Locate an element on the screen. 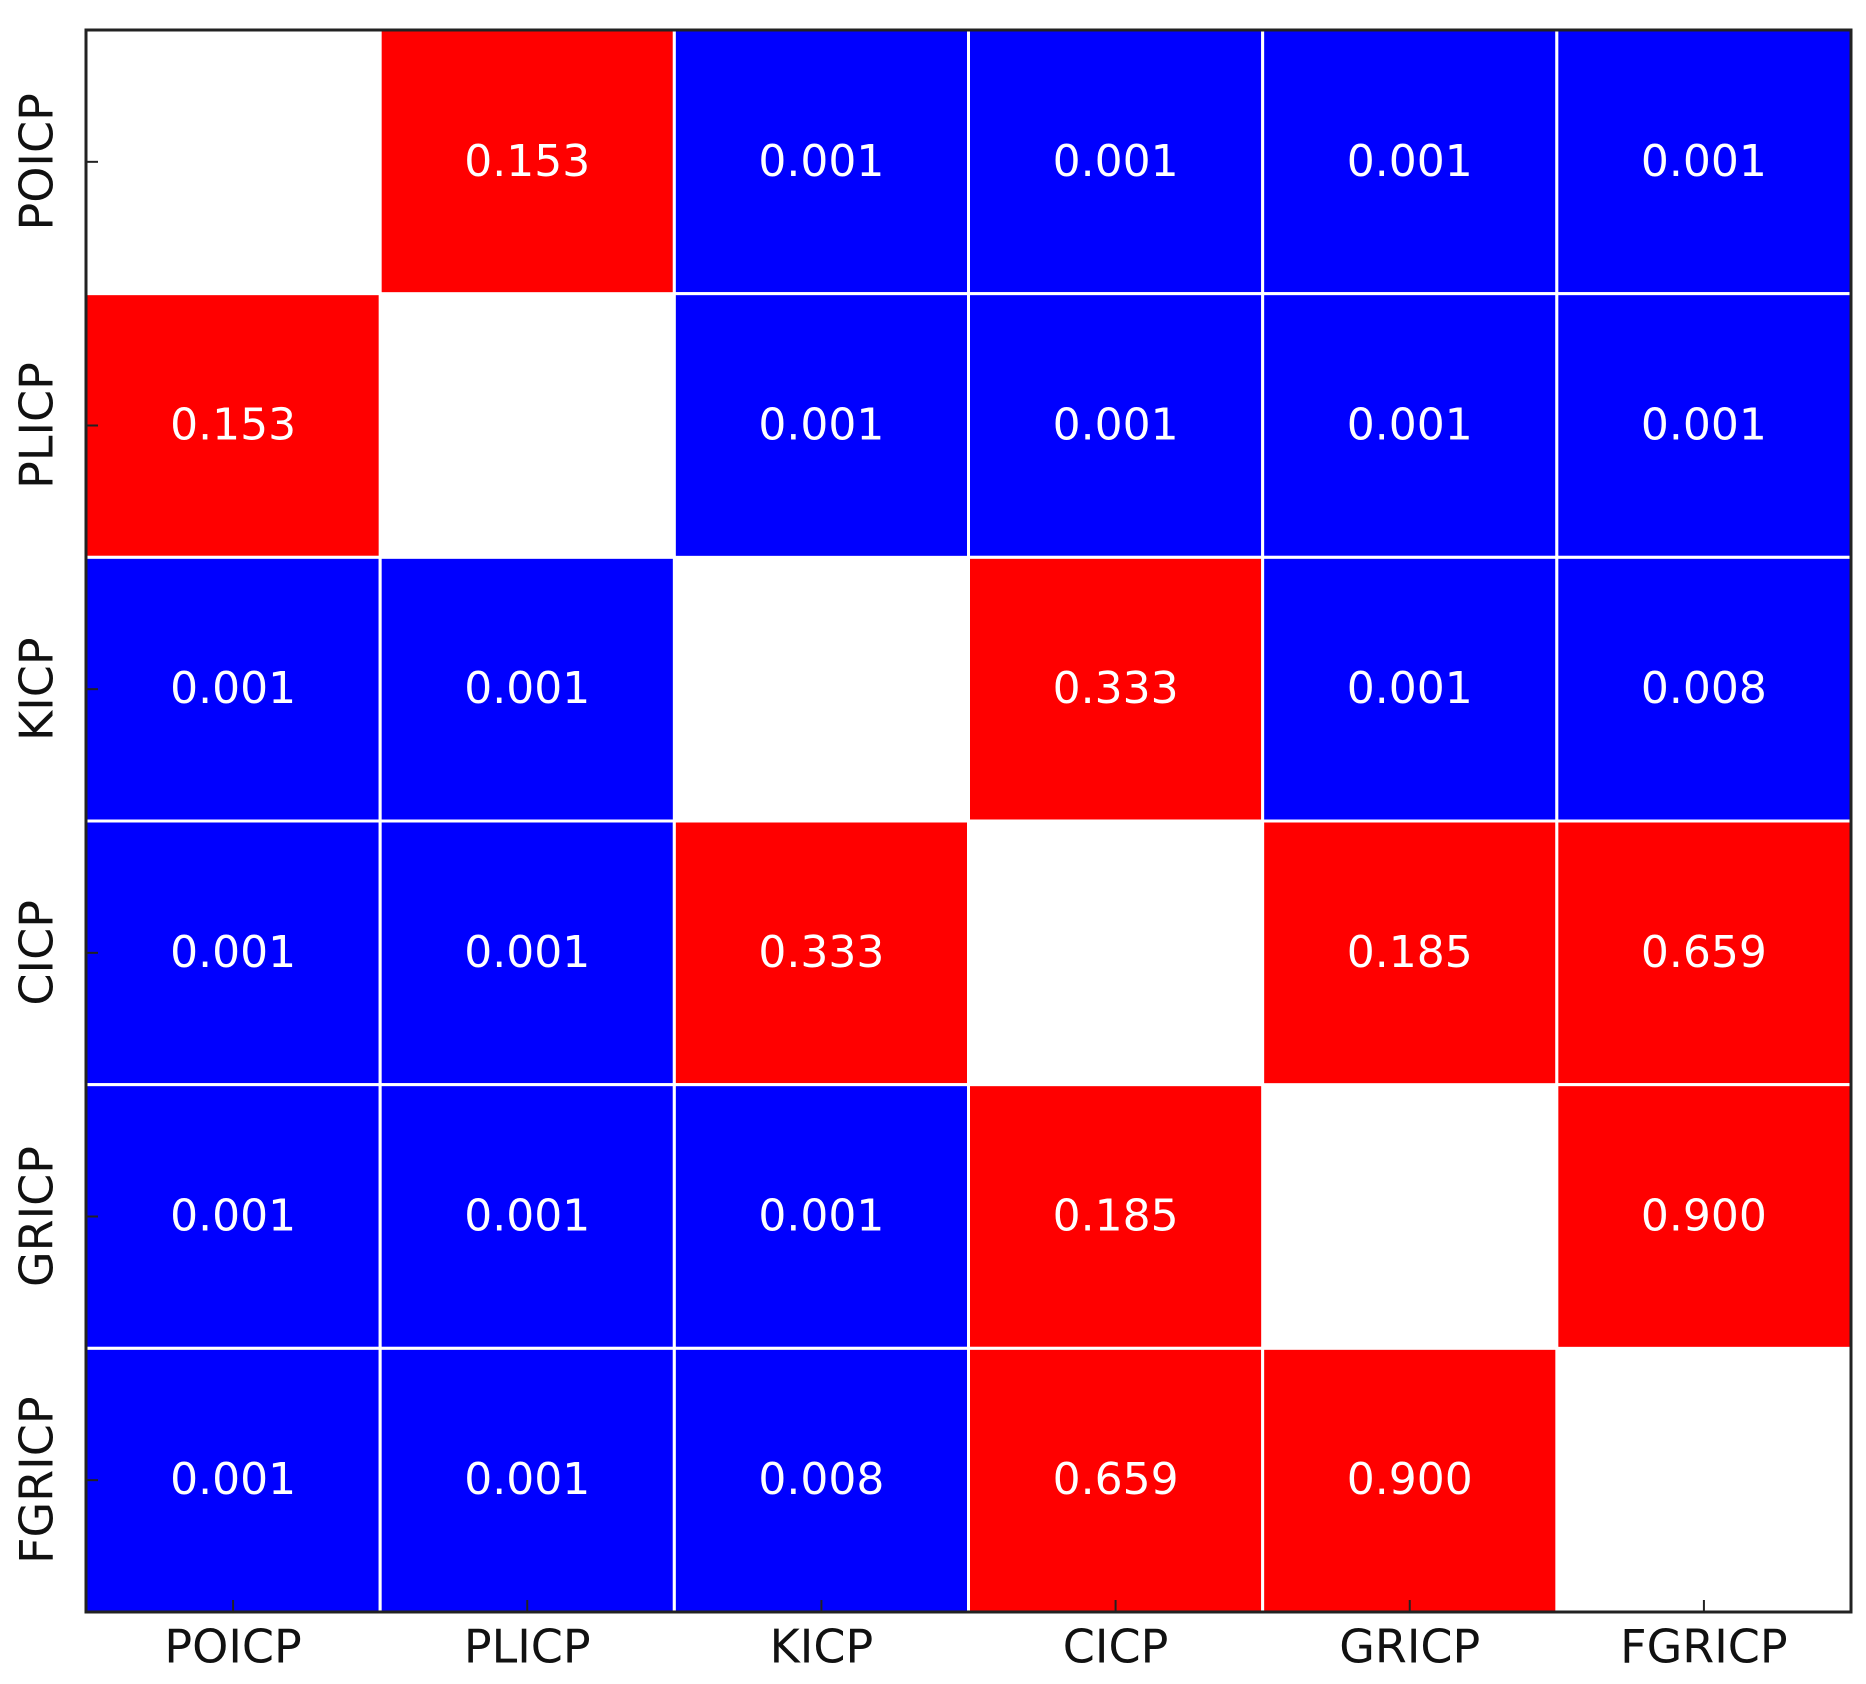  x-tick-label: CICP is located at coordinates (1116, 1647).